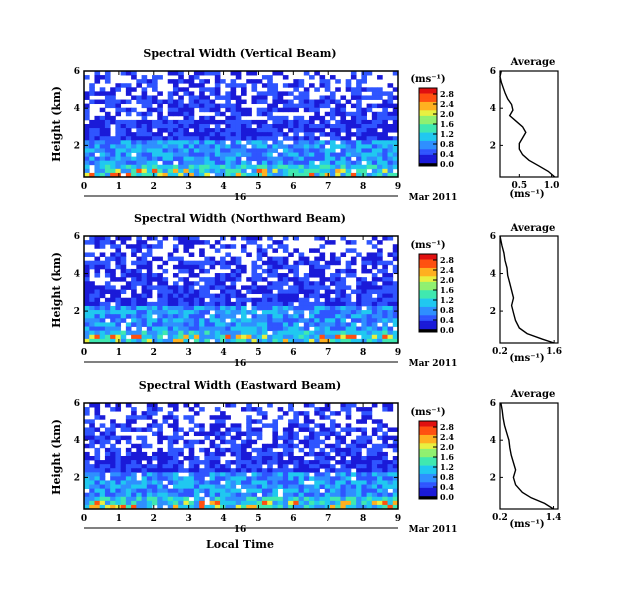  I want to click on colorbar-swatch, so click(428, 92).